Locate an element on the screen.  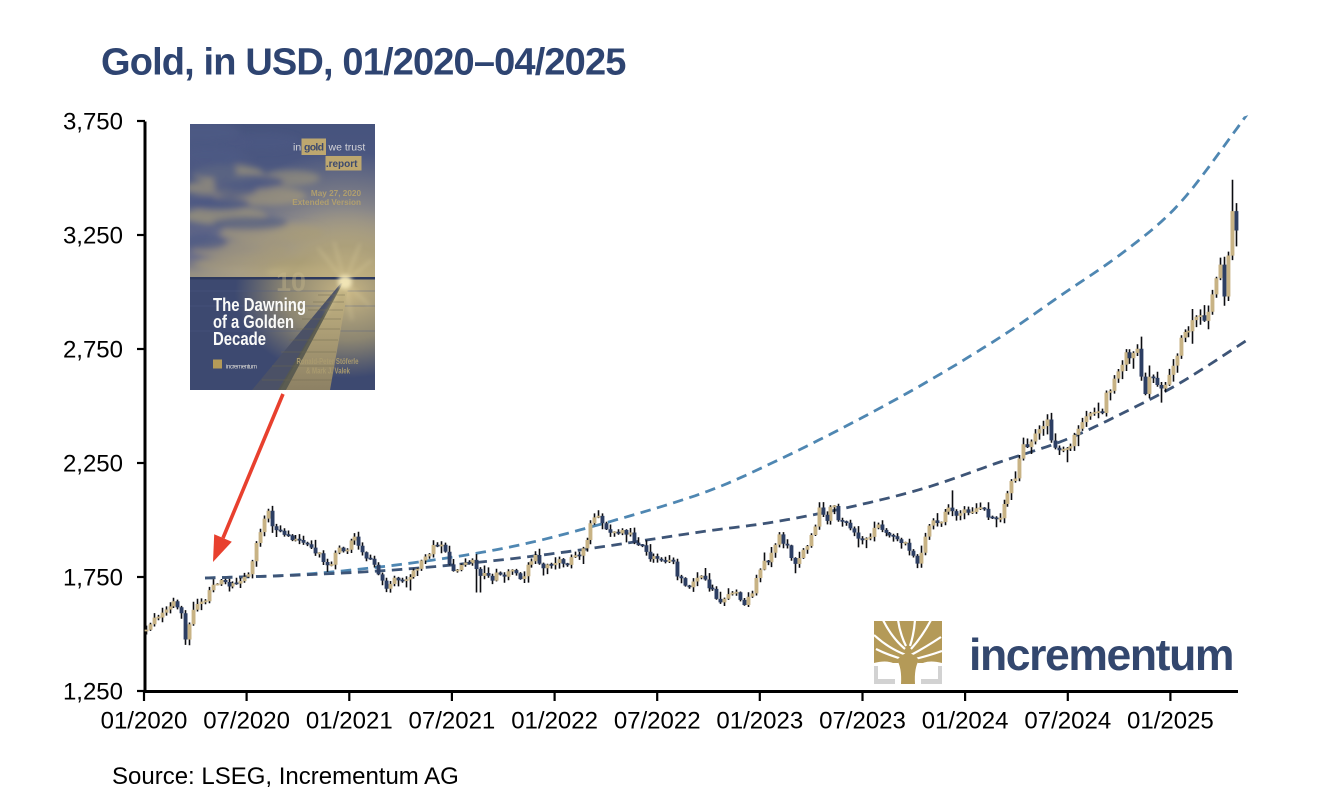
svg-text: 01/2021 is located at coordinates (349, 721).